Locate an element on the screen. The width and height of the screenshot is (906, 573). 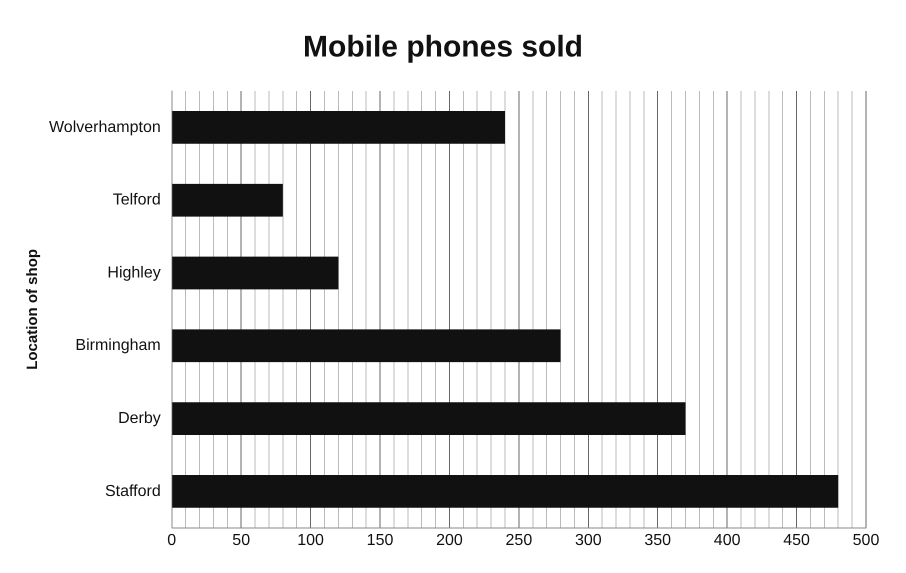
x-tick-label: 200 is located at coordinates (449, 540).